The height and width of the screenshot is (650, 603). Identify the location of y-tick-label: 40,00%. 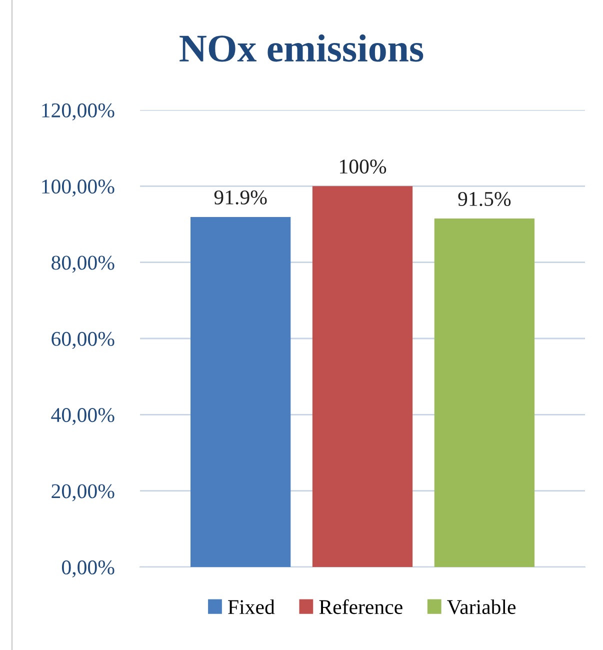
(82, 417).